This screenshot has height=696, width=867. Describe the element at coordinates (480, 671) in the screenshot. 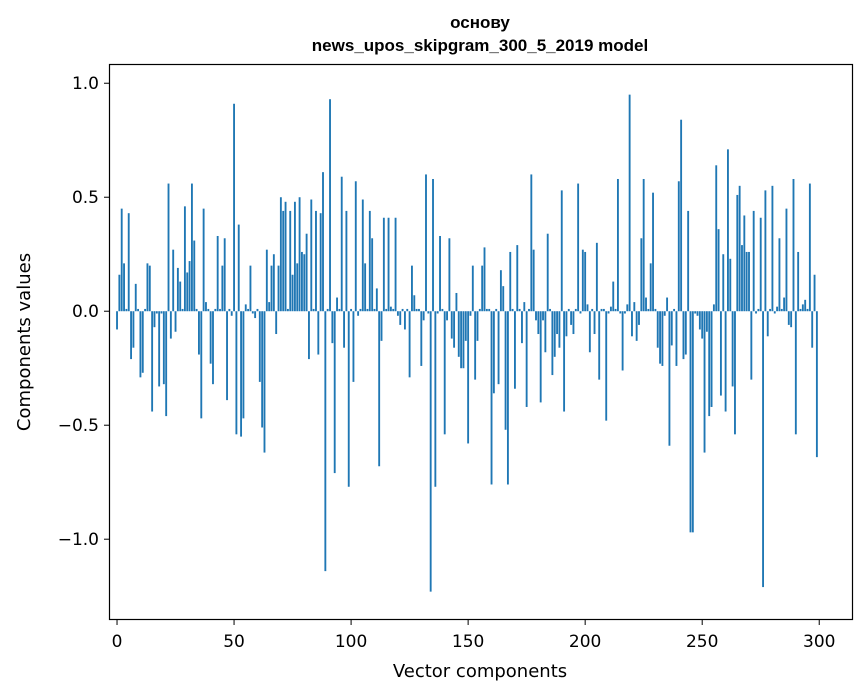

I see `x-axis-label: Vector components` at that location.